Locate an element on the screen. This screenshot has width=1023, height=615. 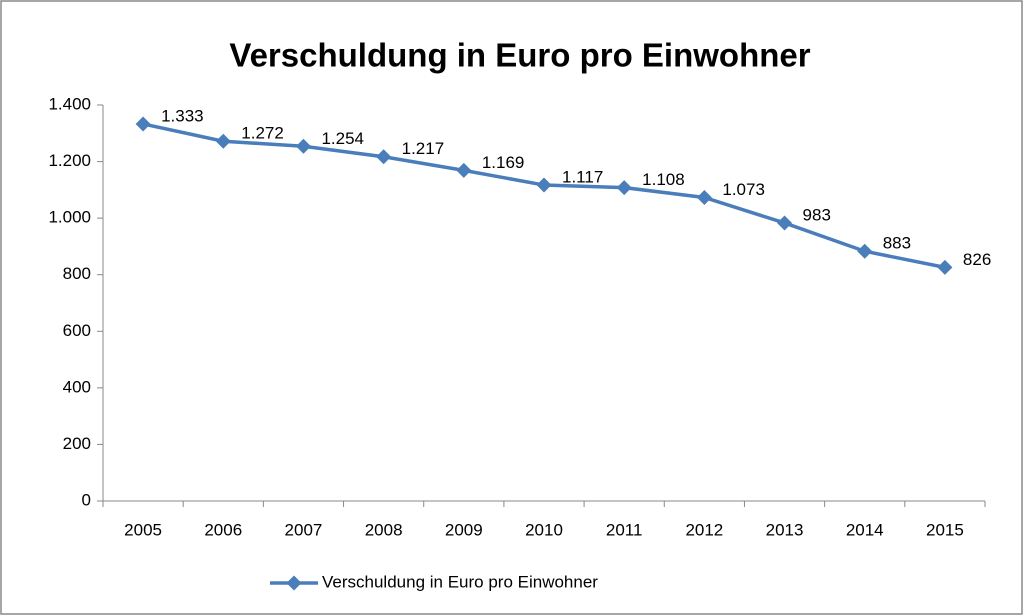
y-tick-label: 1.200 is located at coordinates (69, 160).